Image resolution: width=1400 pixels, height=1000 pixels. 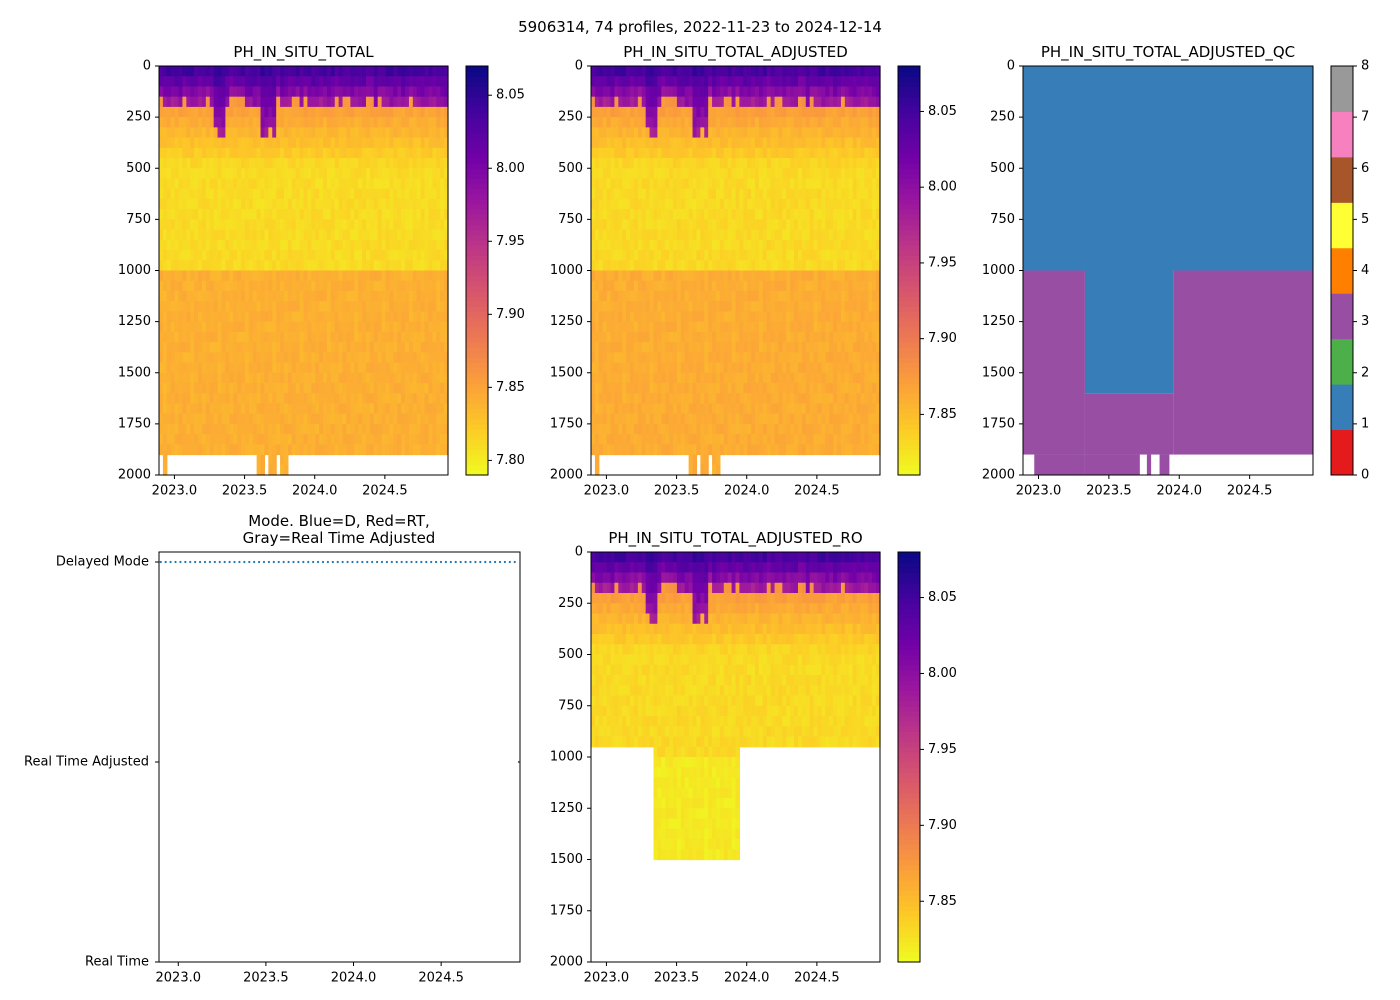 What do you see at coordinates (138, 168) in the screenshot?
I see `y-tick-label: 500` at bounding box center [138, 168].